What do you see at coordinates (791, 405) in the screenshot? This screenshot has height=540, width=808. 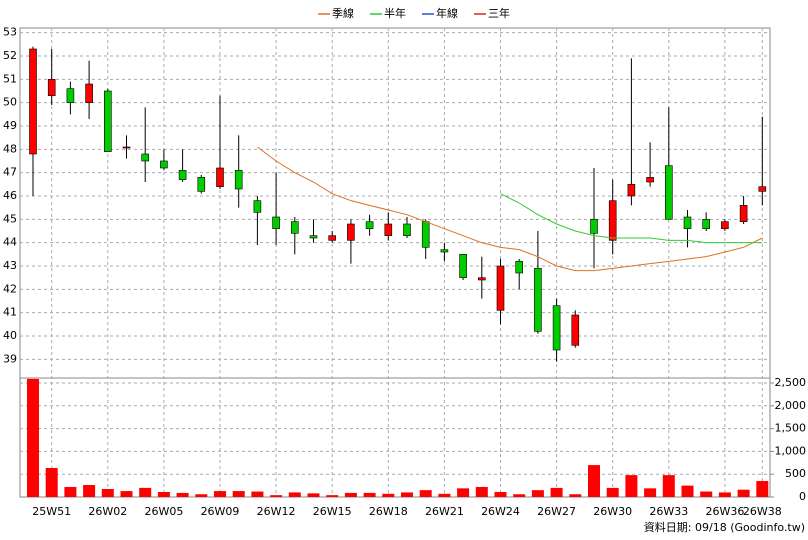 I see `y2-tick-label: 2,000` at bounding box center [791, 405].